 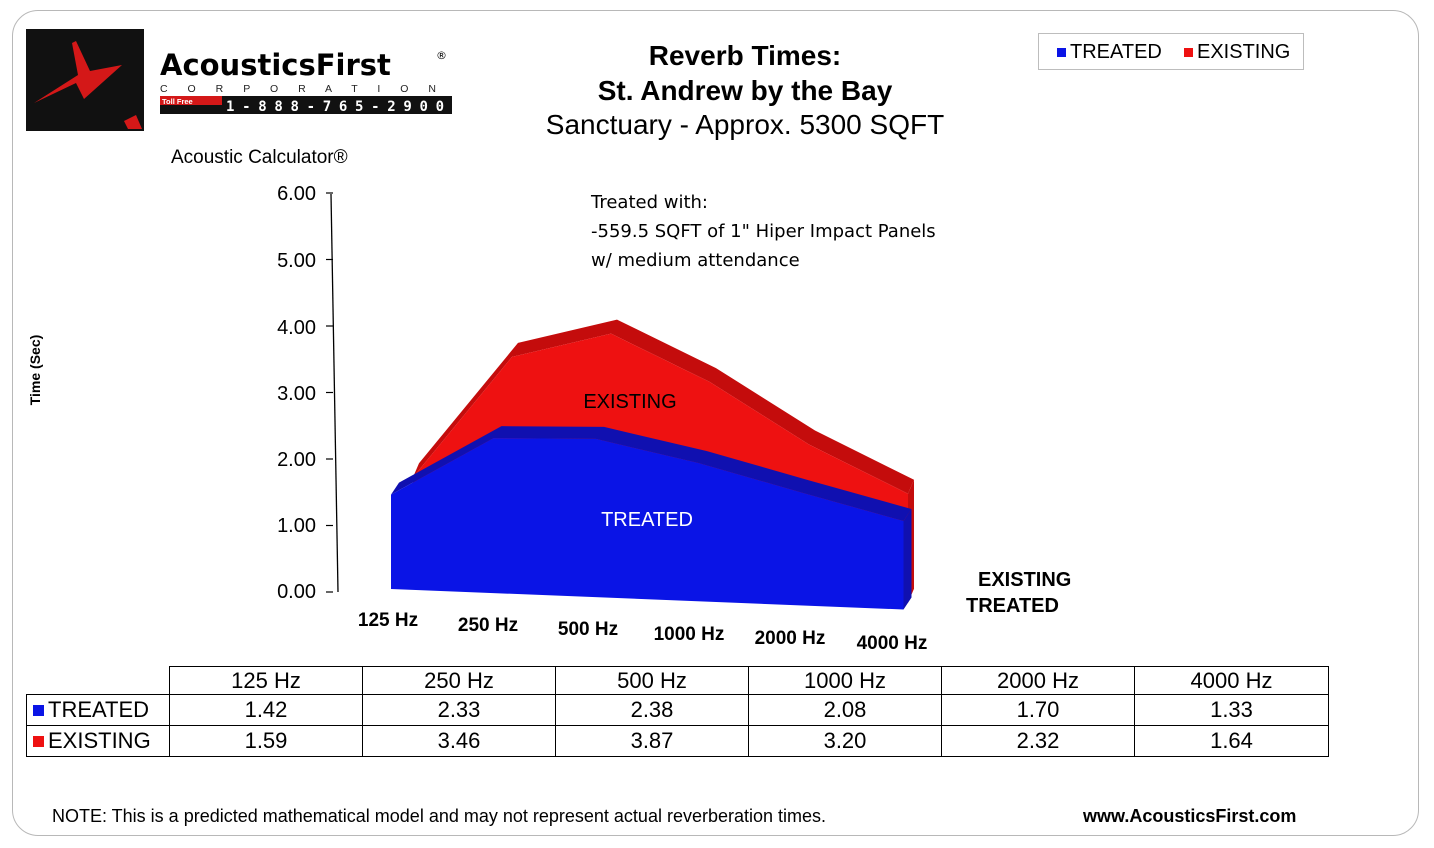 What do you see at coordinates (651, 474) in the screenshot?
I see `treated-top-face` at bounding box center [651, 474].